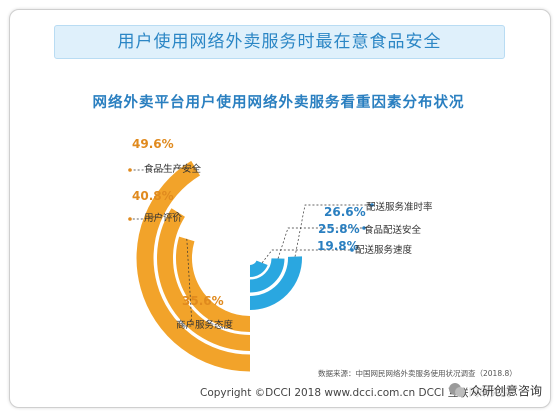  What do you see at coordinates (279, 42) in the screenshot?
I see `banner-title: 用户使用网络外卖服务时最在意食品安全` at bounding box center [279, 42].